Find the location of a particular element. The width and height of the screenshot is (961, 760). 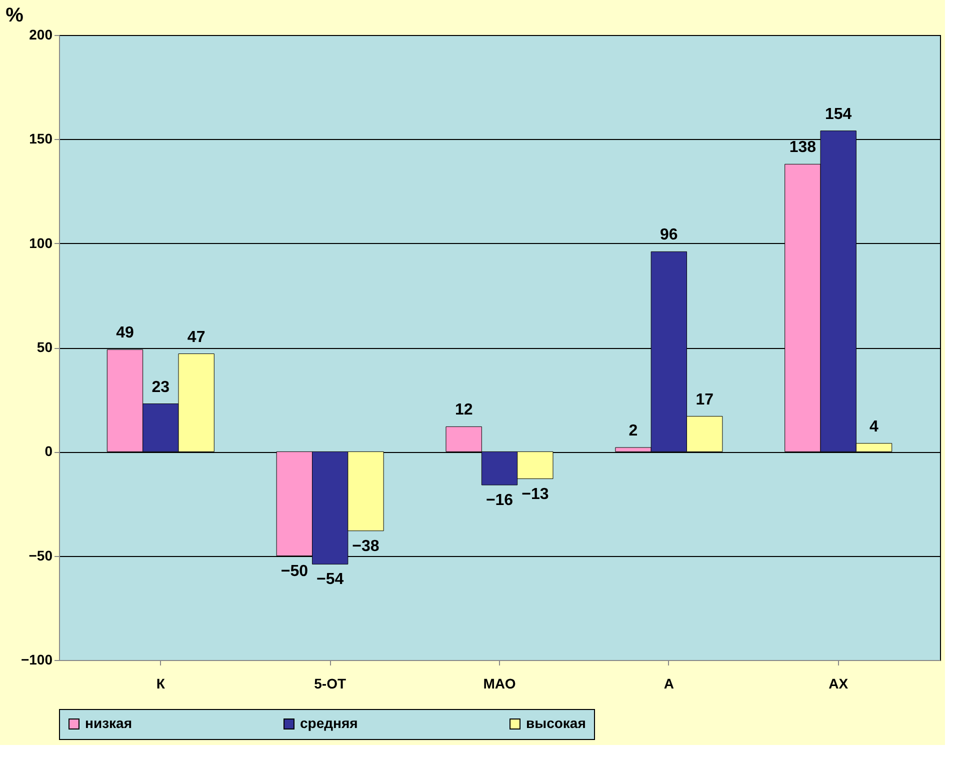

data-label: −16 is located at coordinates (500, 500).